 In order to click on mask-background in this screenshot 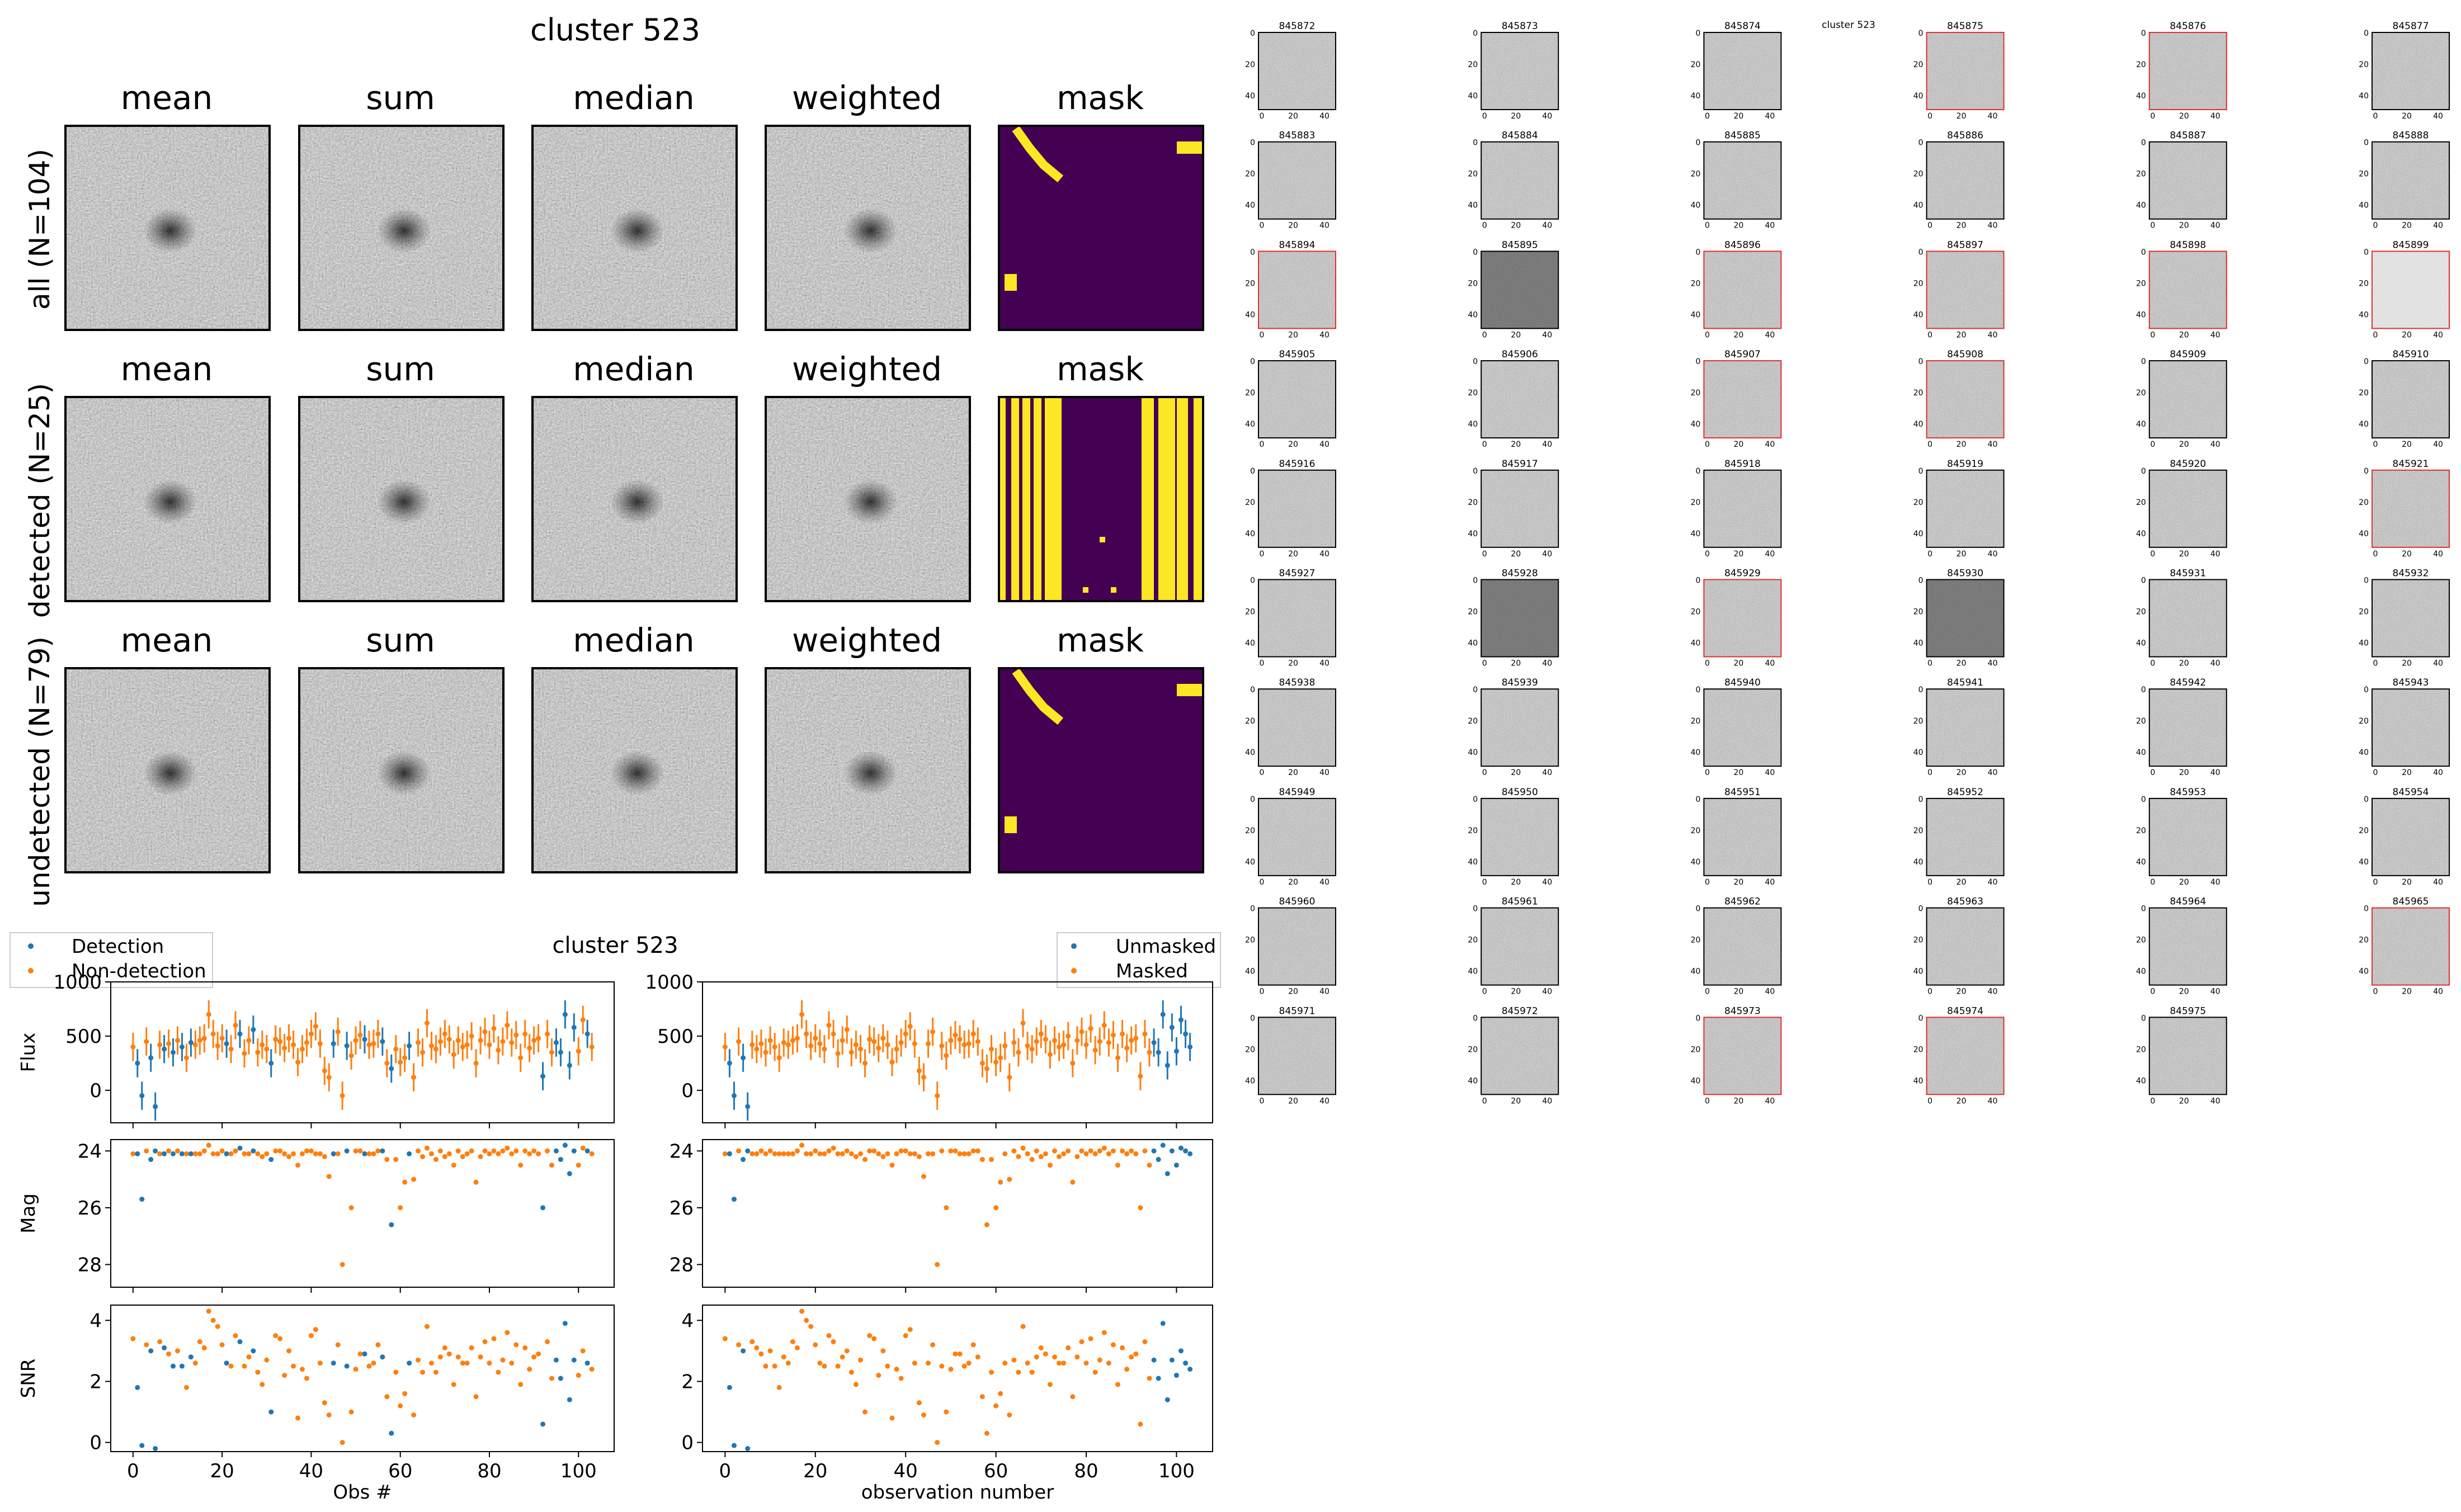, I will do `click(1101, 228)`.